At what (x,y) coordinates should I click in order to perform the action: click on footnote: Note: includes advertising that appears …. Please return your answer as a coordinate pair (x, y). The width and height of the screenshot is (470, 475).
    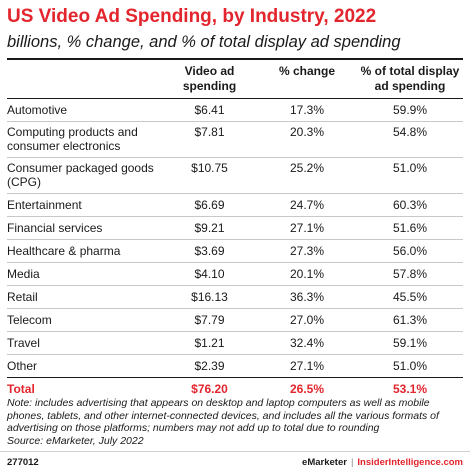
    Looking at the image, I should click on (235, 422).